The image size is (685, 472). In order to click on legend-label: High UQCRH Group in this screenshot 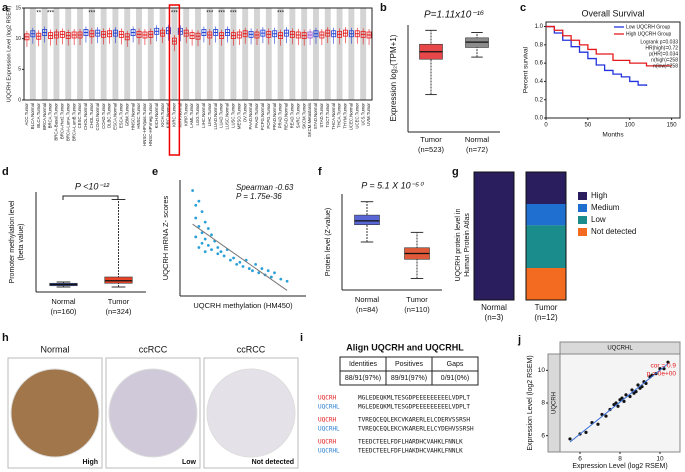, I will do `click(649, 34)`.